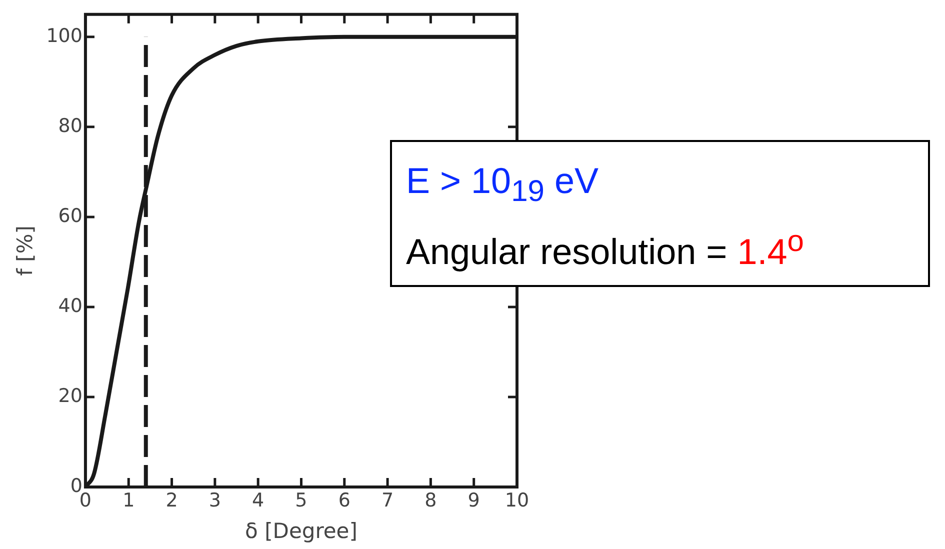 This screenshot has height=549, width=945. What do you see at coordinates (474, 500) in the screenshot?
I see `x-tick-label: 9` at bounding box center [474, 500].